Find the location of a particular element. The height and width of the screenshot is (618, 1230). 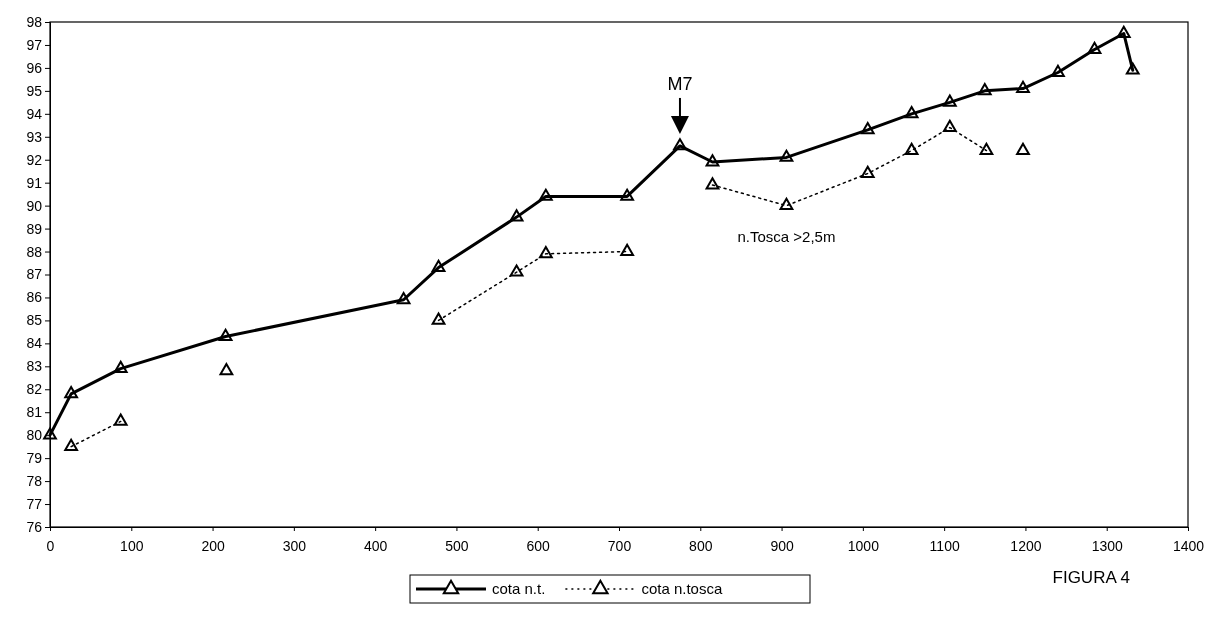

legend-label: cota n.t. is located at coordinates (519, 588).